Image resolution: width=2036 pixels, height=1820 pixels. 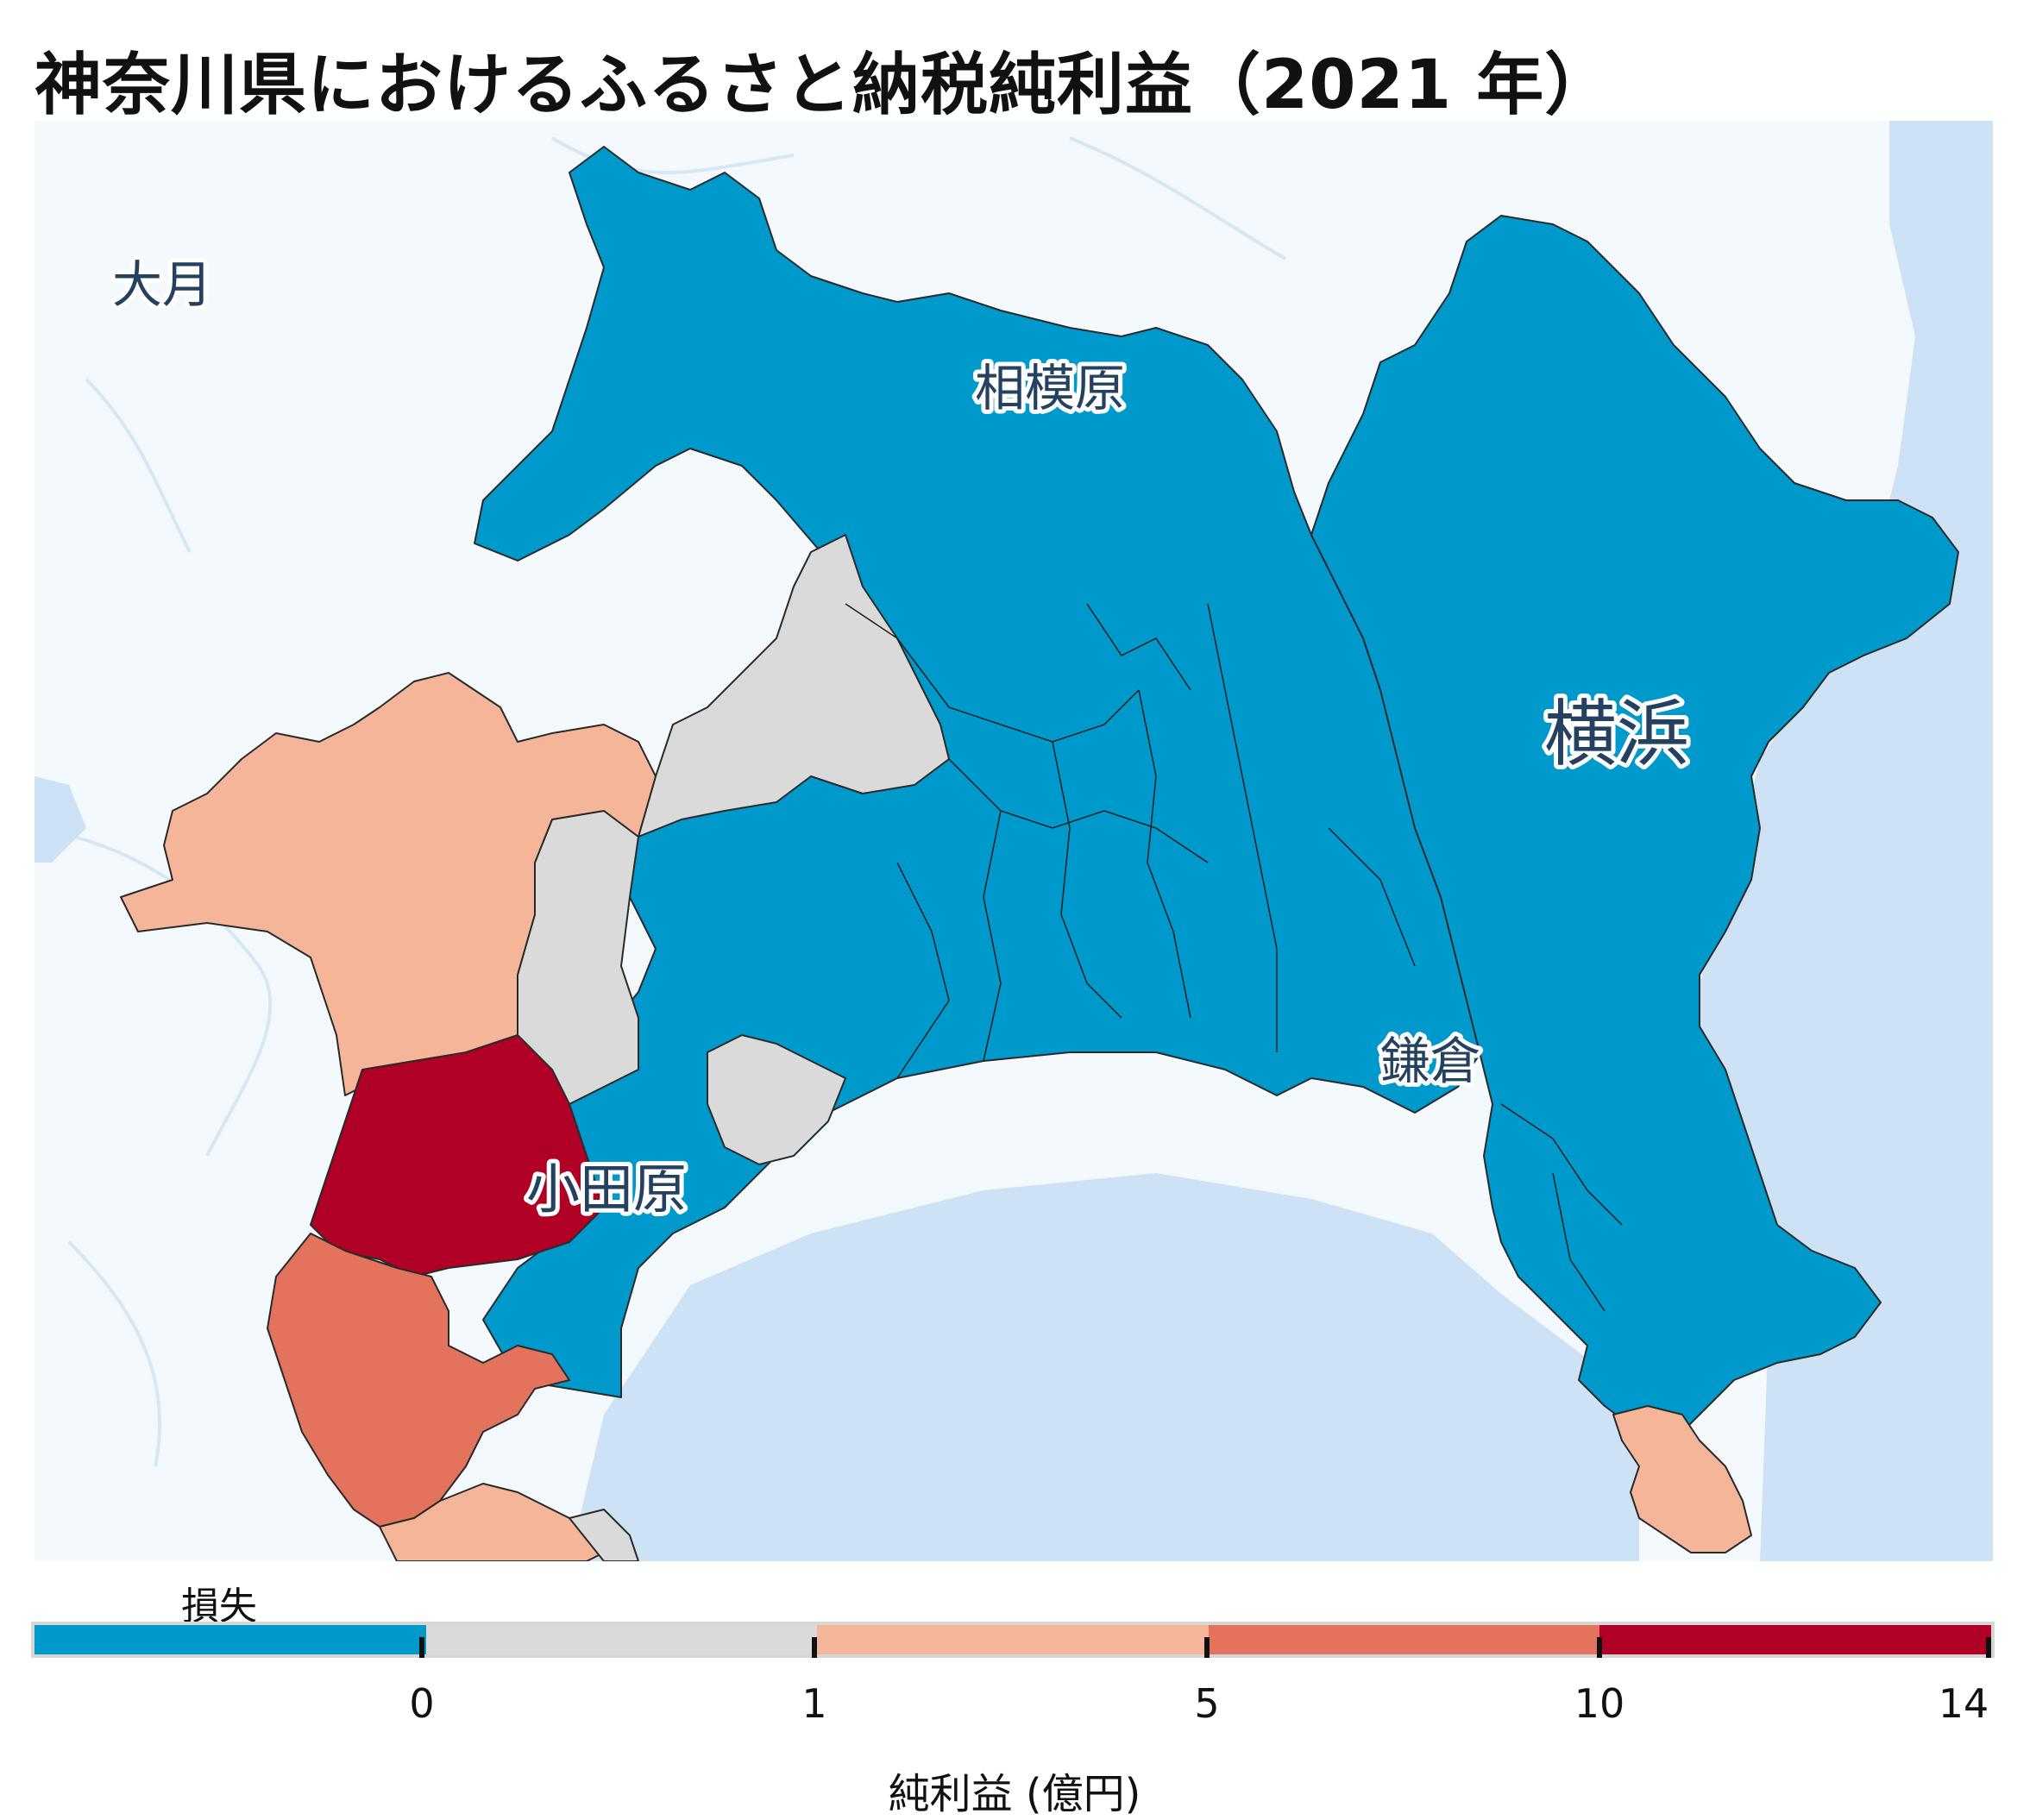 I want to click on color-legend: 0 1 5 10 14 純利益 (億円), so click(x=1015, y=1720).